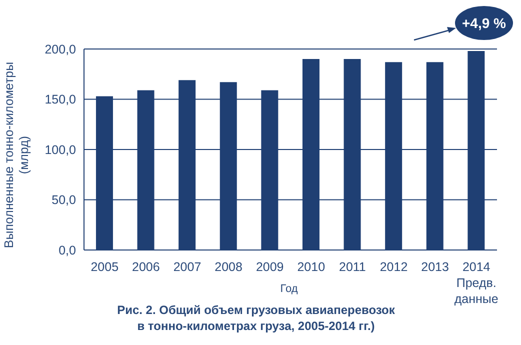 Image resolution: width=521 pixels, height=345 pixels. Describe the element at coordinates (60, 49) in the screenshot. I see `y-tick-label: 200,0` at that location.